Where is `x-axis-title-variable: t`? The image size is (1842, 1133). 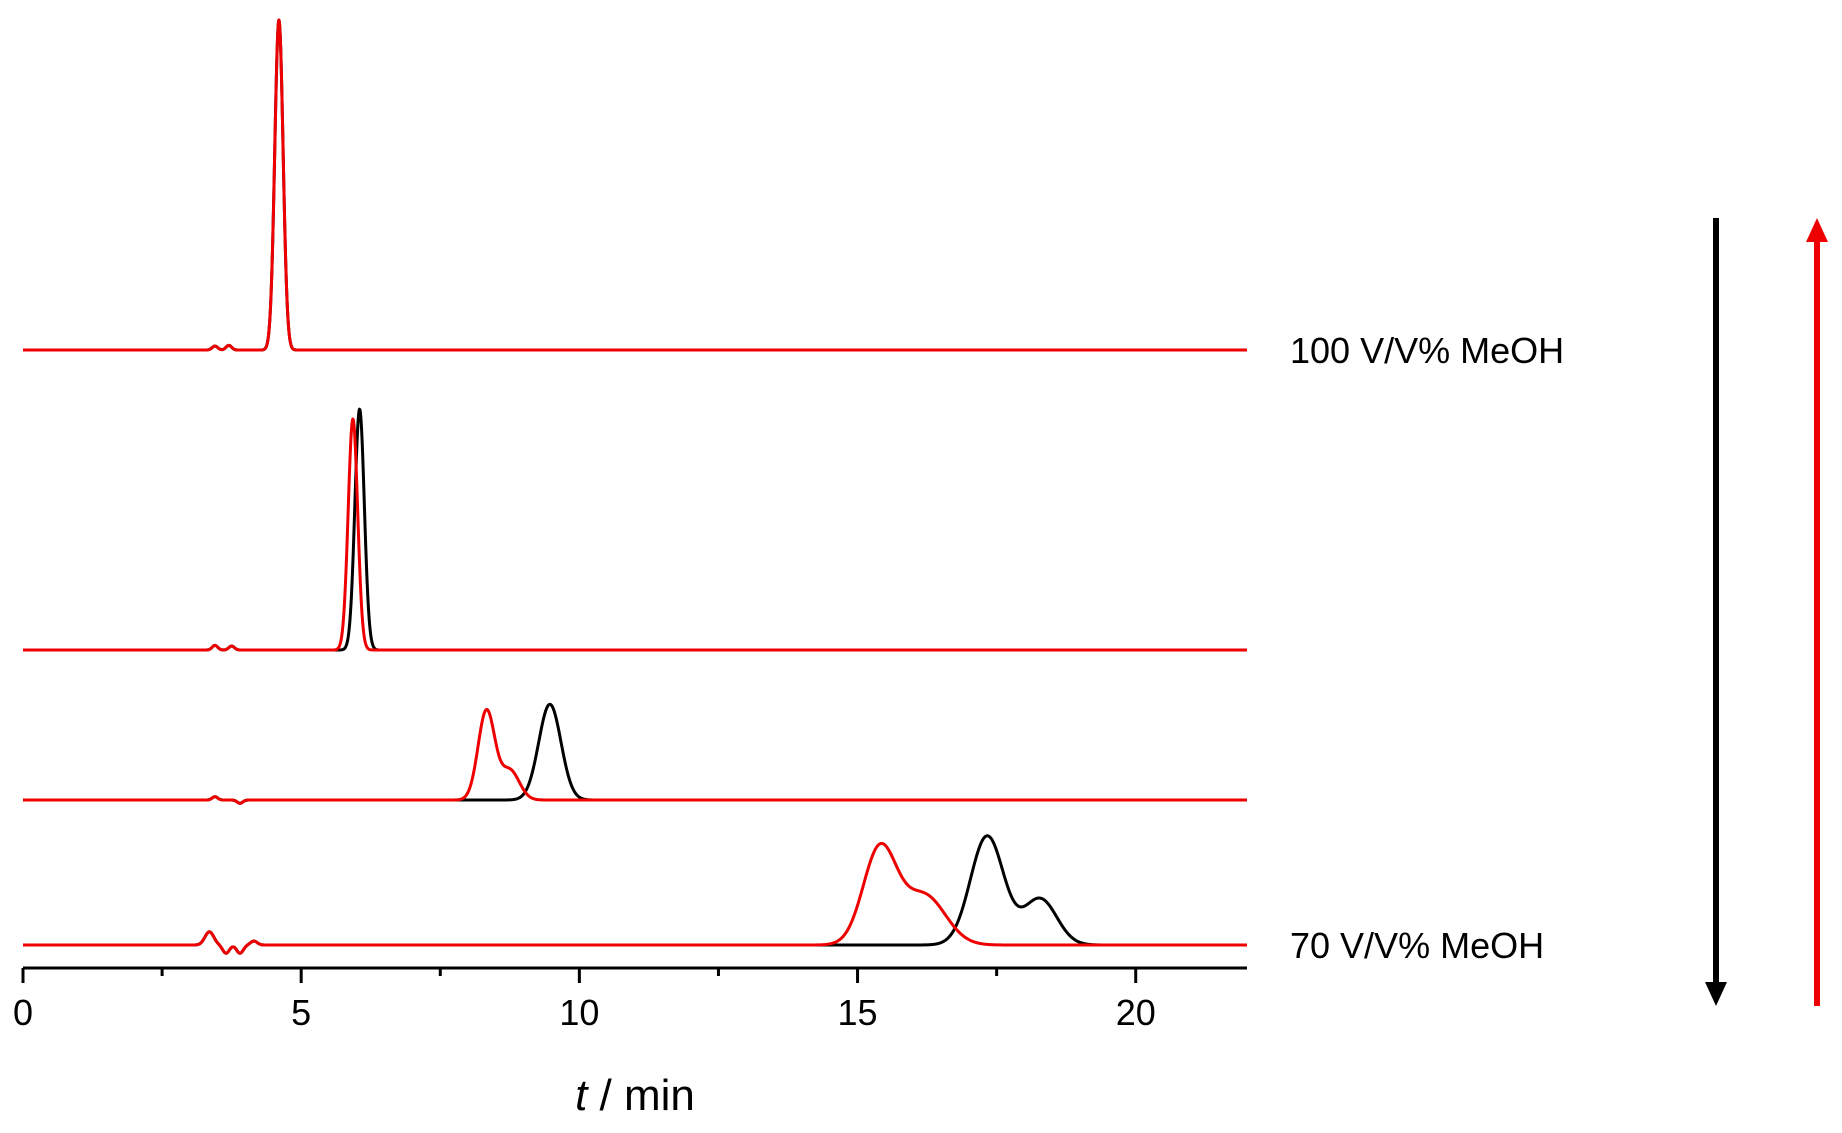 x-axis-title-variable: t is located at coordinates (582, 1095).